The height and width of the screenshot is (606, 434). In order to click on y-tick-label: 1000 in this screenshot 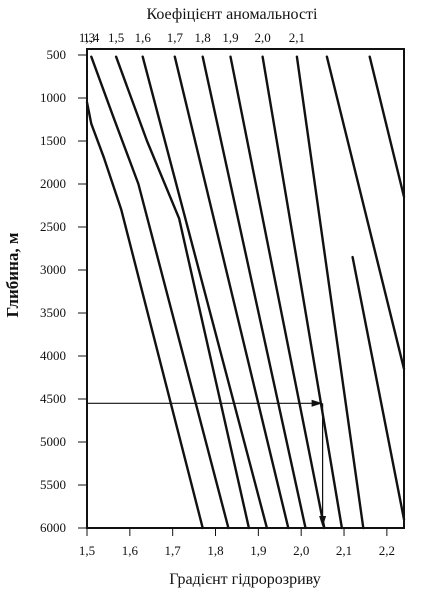, I will do `click(53, 97)`.